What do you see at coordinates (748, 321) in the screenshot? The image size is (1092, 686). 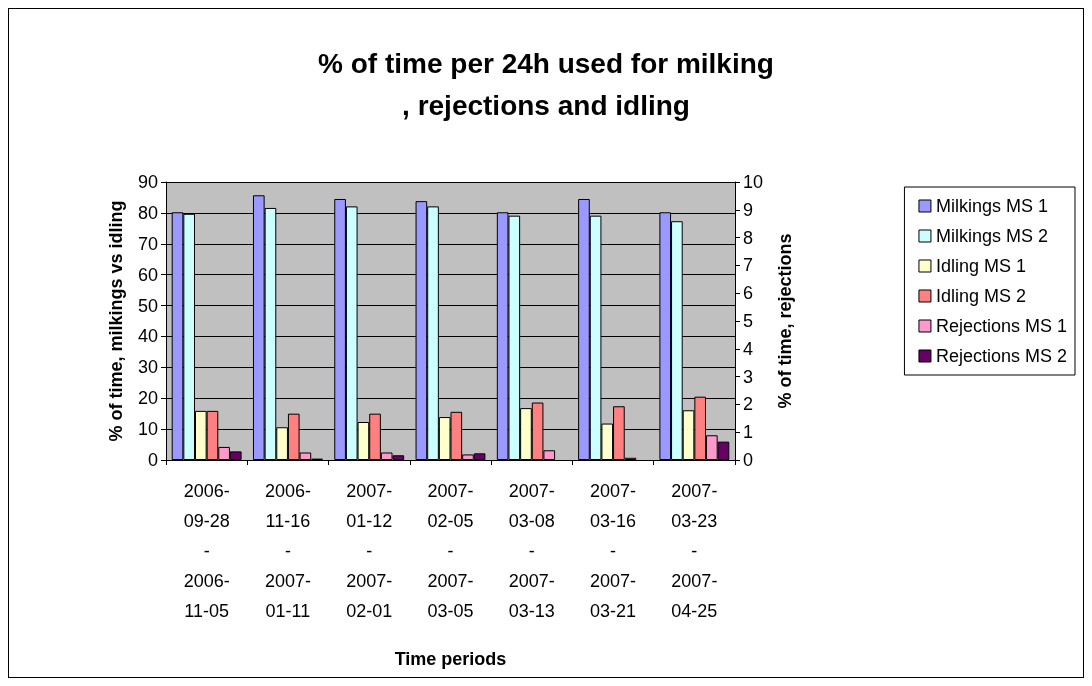 I see `y2-tick-label: 5` at bounding box center [748, 321].